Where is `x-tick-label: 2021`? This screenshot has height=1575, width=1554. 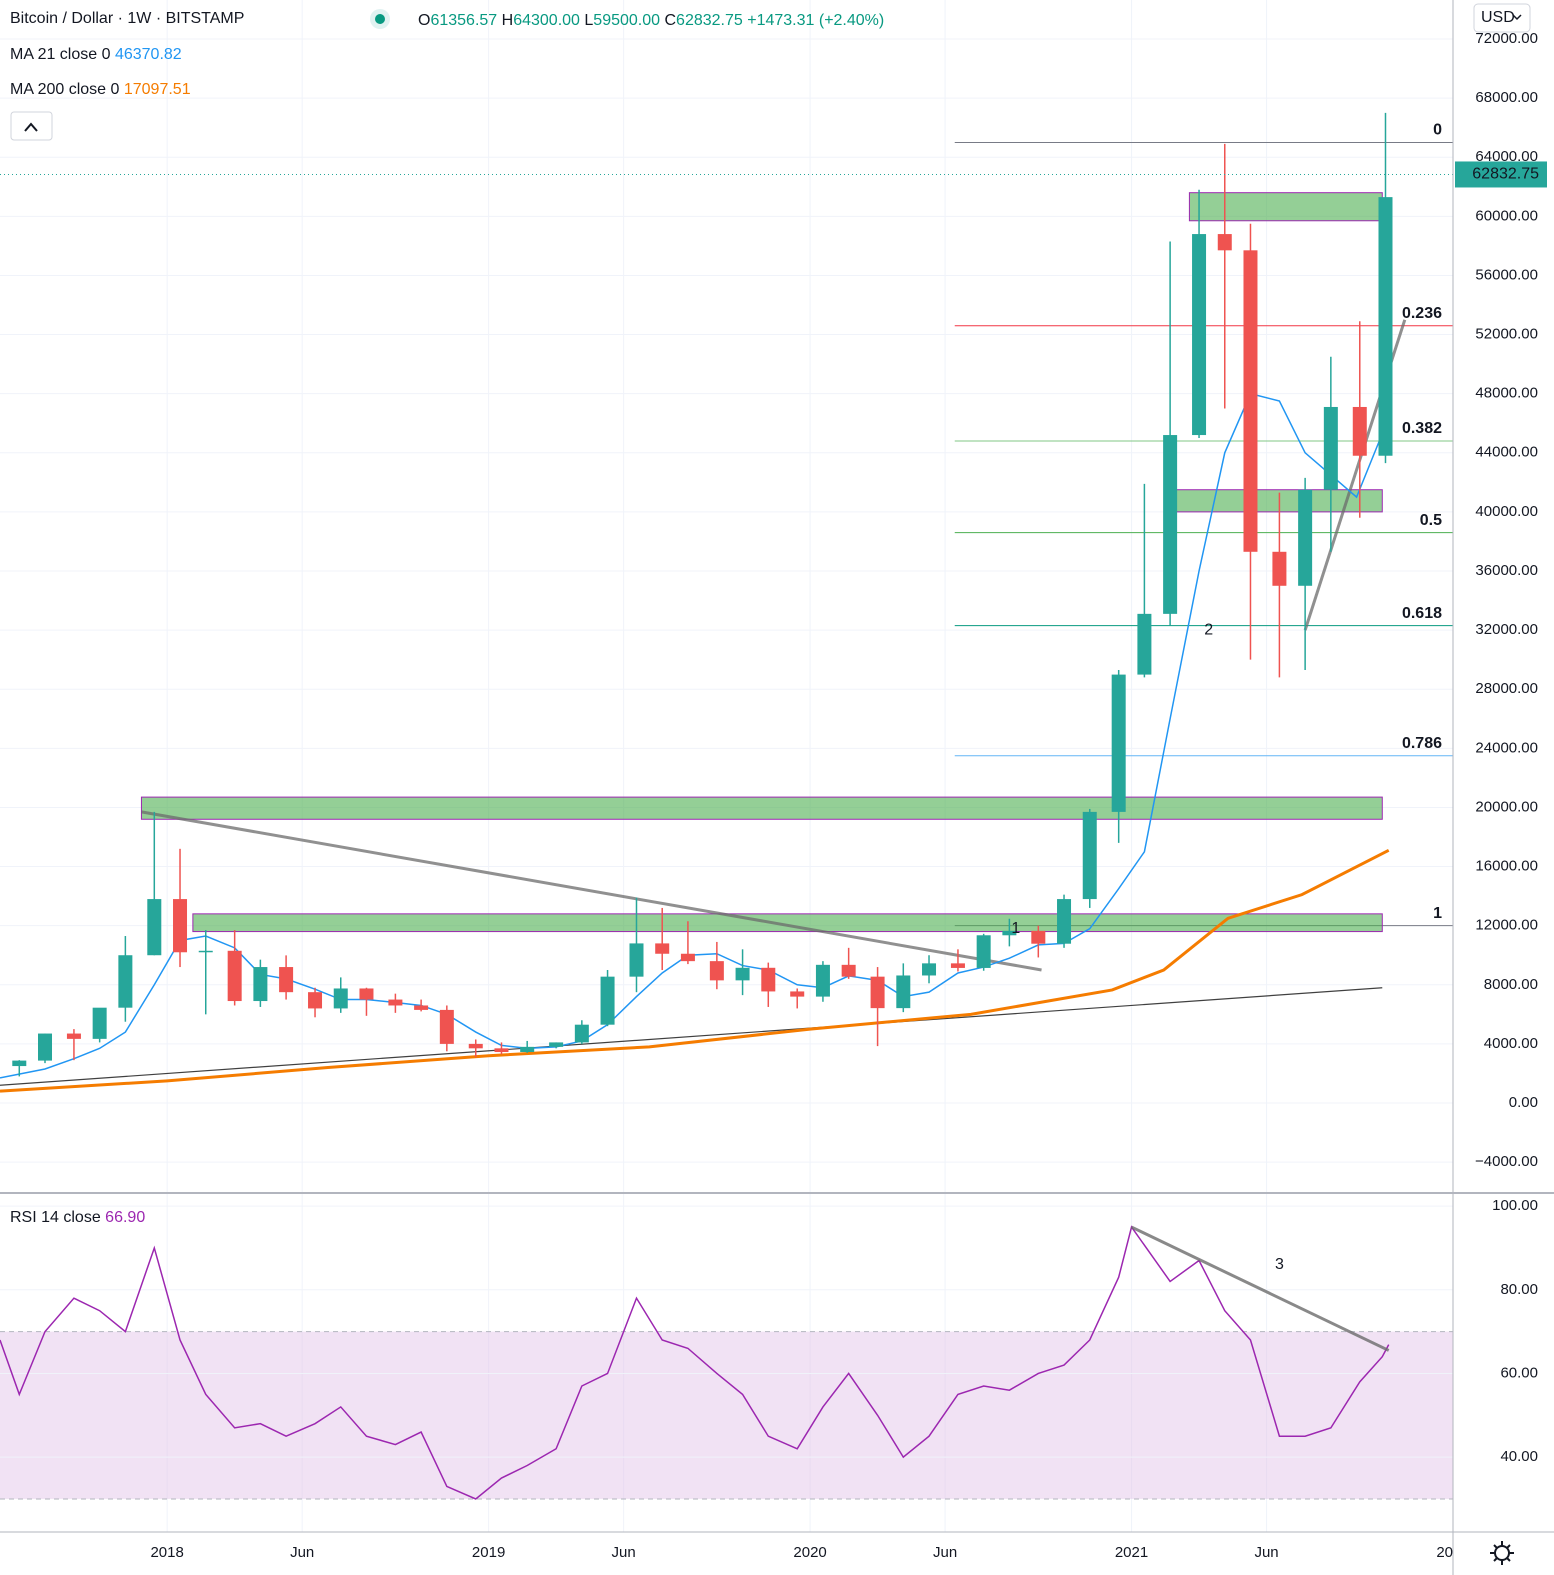
x-tick-label: 2021 is located at coordinates (1131, 1552).